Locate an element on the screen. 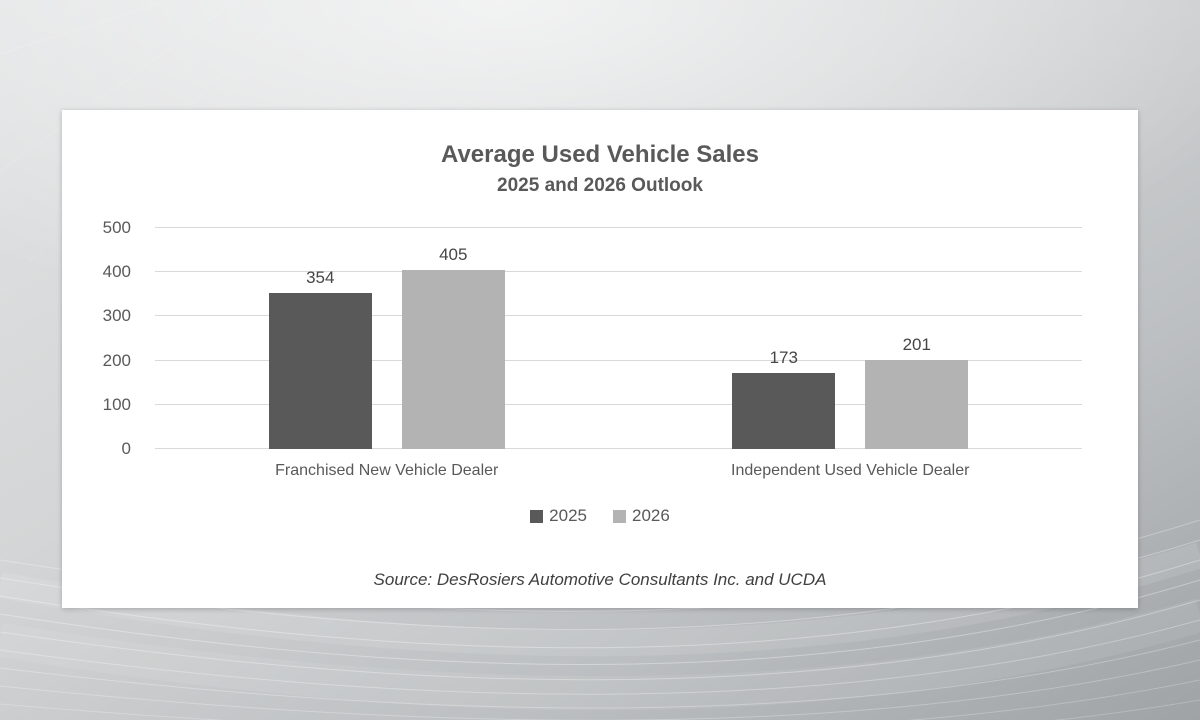  y-tick-label-400: 400 is located at coordinates (116, 272).